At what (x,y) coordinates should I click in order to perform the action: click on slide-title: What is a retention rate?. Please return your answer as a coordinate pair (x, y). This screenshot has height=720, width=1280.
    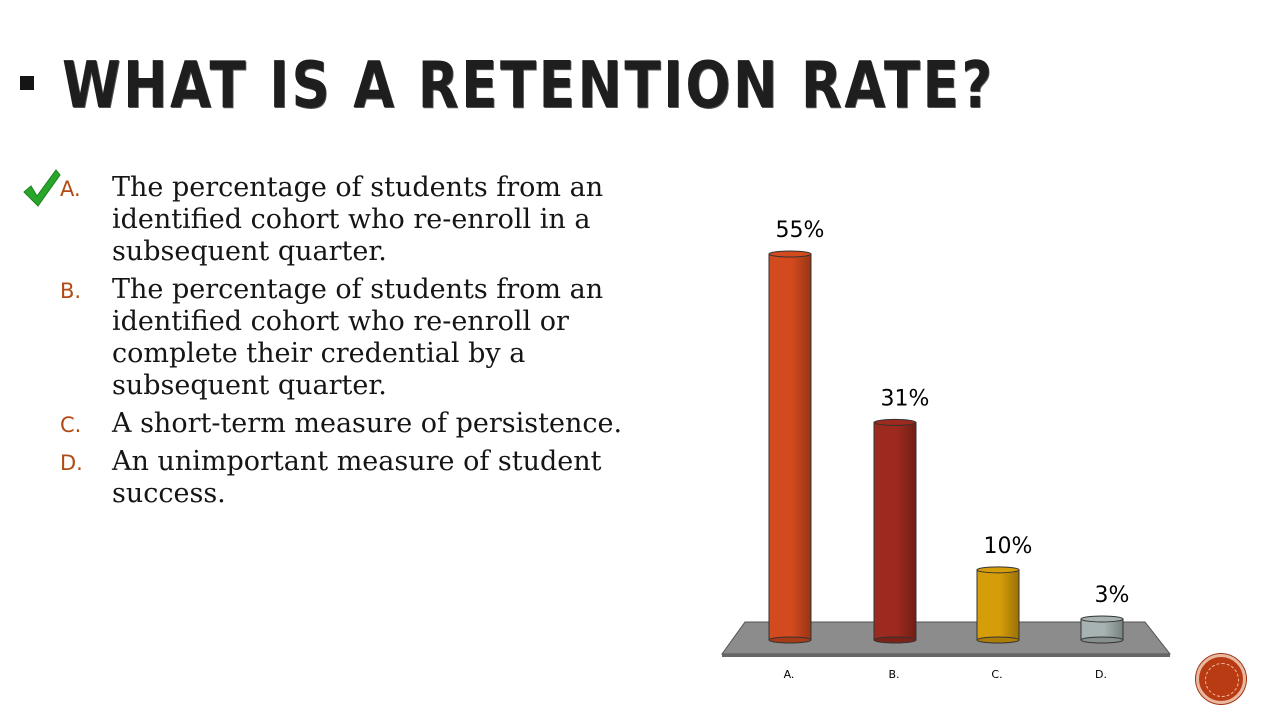
    Looking at the image, I should click on (528, 86).